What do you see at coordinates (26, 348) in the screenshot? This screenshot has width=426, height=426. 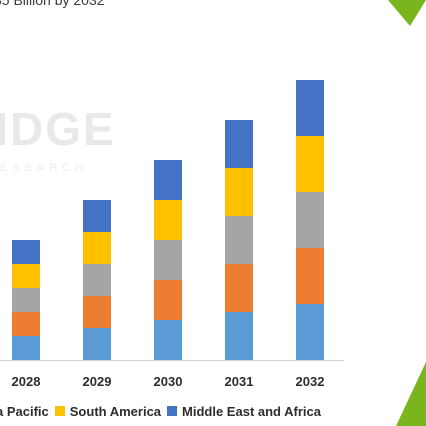 I see `bar-segment-2028-s1` at bounding box center [26, 348].